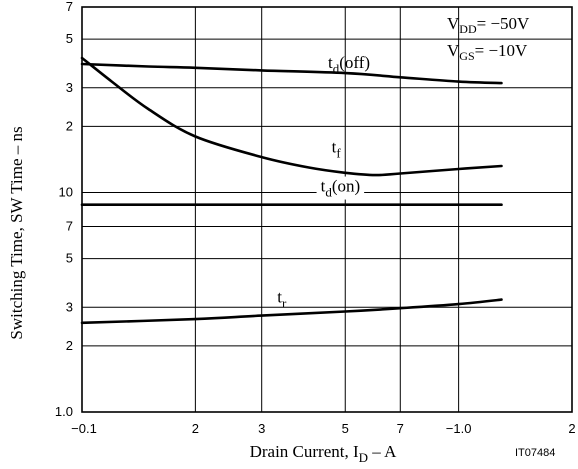  I want to click on x-axis-label: Drain Current, ID – A, so click(324, 453).